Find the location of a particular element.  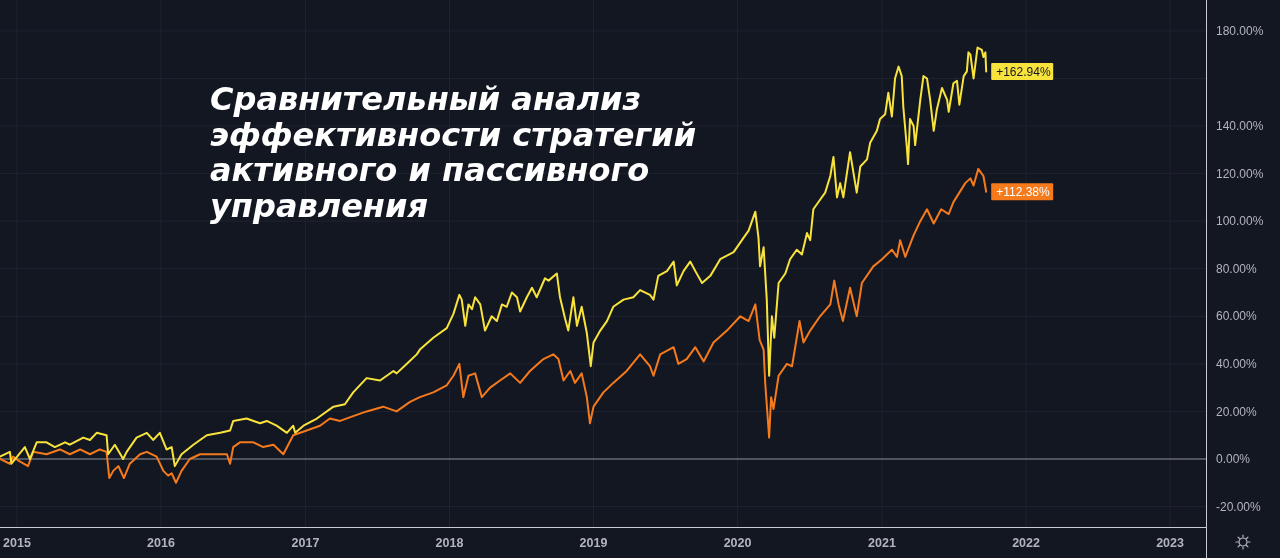

x-tick-label: 2016 is located at coordinates (161, 543).